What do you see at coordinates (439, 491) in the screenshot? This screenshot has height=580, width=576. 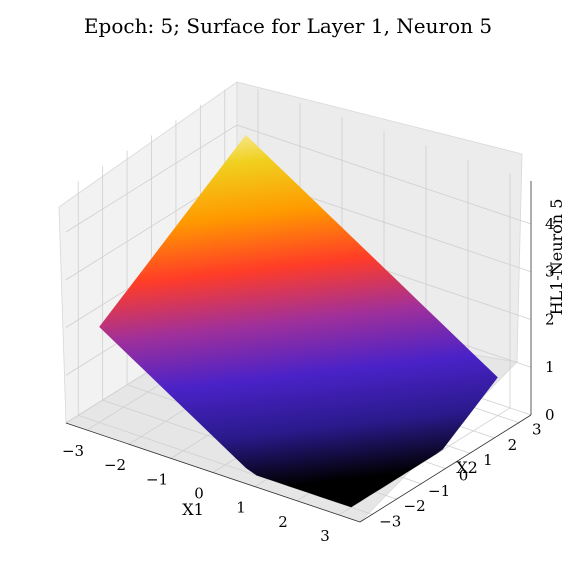 I see `y-tick-label: −1` at bounding box center [439, 491].